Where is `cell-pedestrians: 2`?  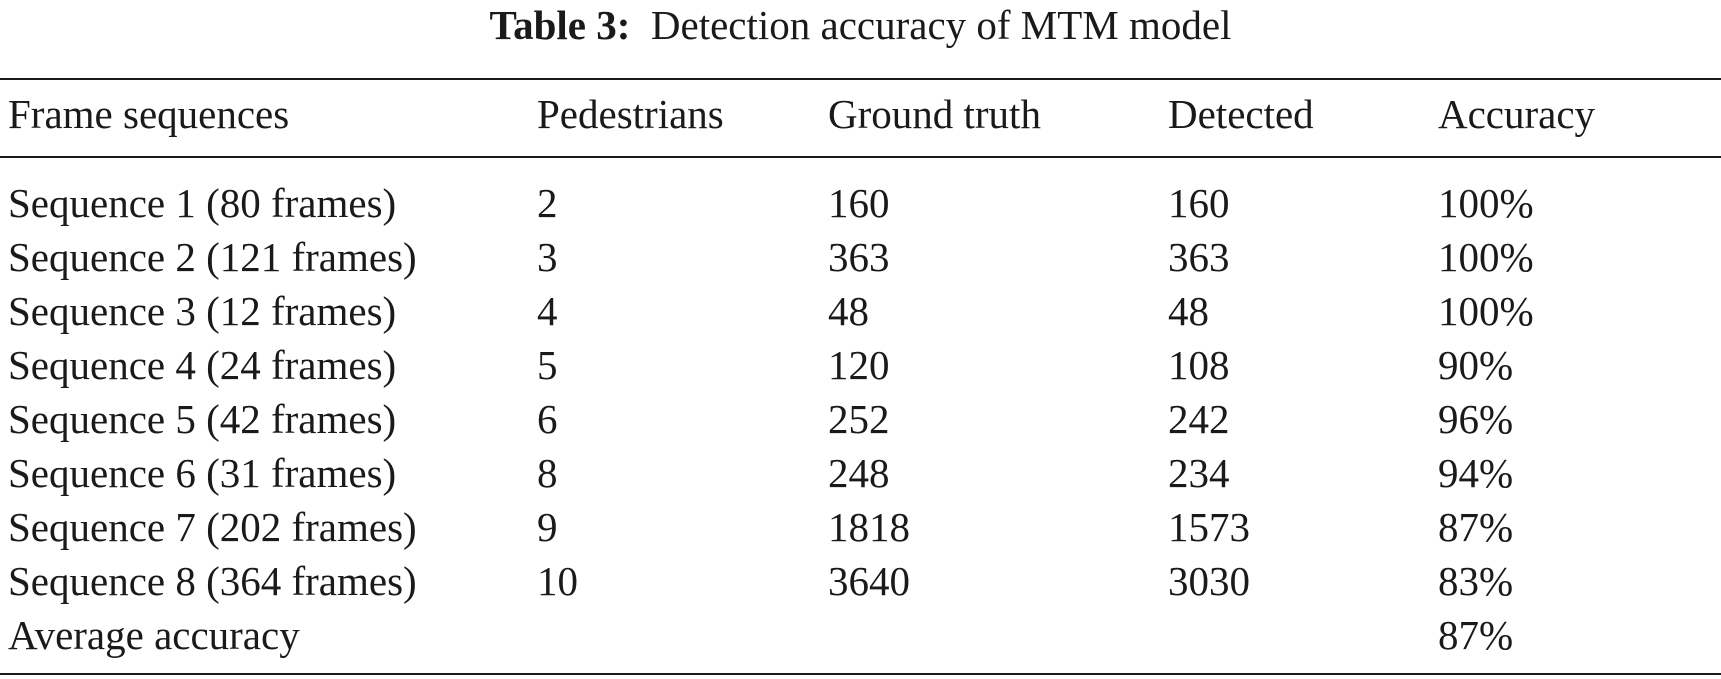
cell-pedestrians: 2 is located at coordinates (547, 203).